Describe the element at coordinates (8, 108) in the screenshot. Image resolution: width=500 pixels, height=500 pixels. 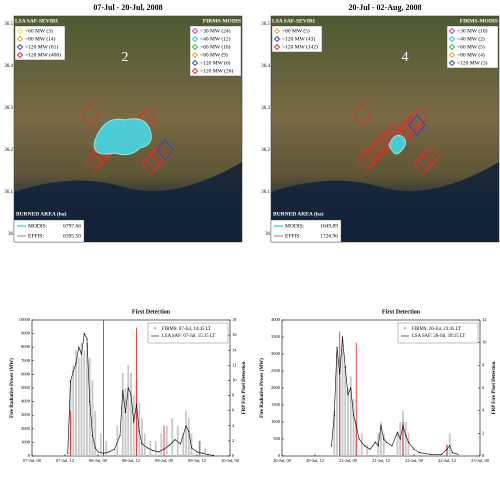
I see `lat-label: 36.3` at that location.